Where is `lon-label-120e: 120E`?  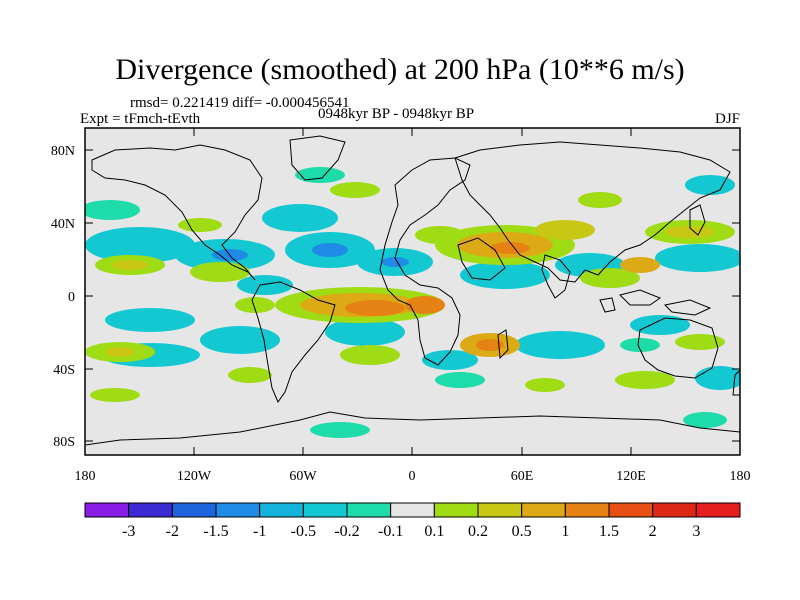
lon-label-120e: 120E is located at coordinates (631, 476).